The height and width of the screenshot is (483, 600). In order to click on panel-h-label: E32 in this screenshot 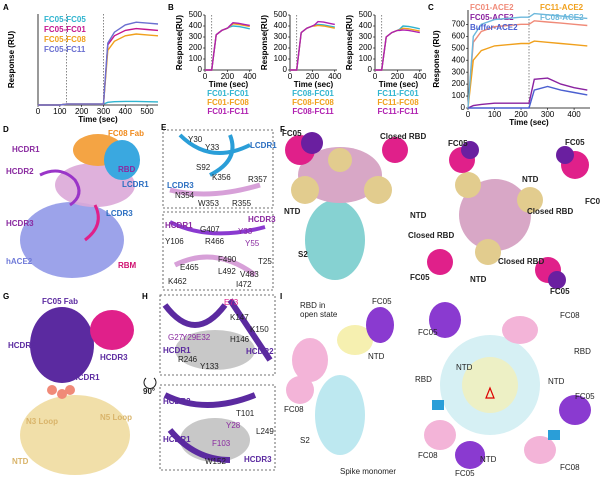, I will do `click(203, 337)`.